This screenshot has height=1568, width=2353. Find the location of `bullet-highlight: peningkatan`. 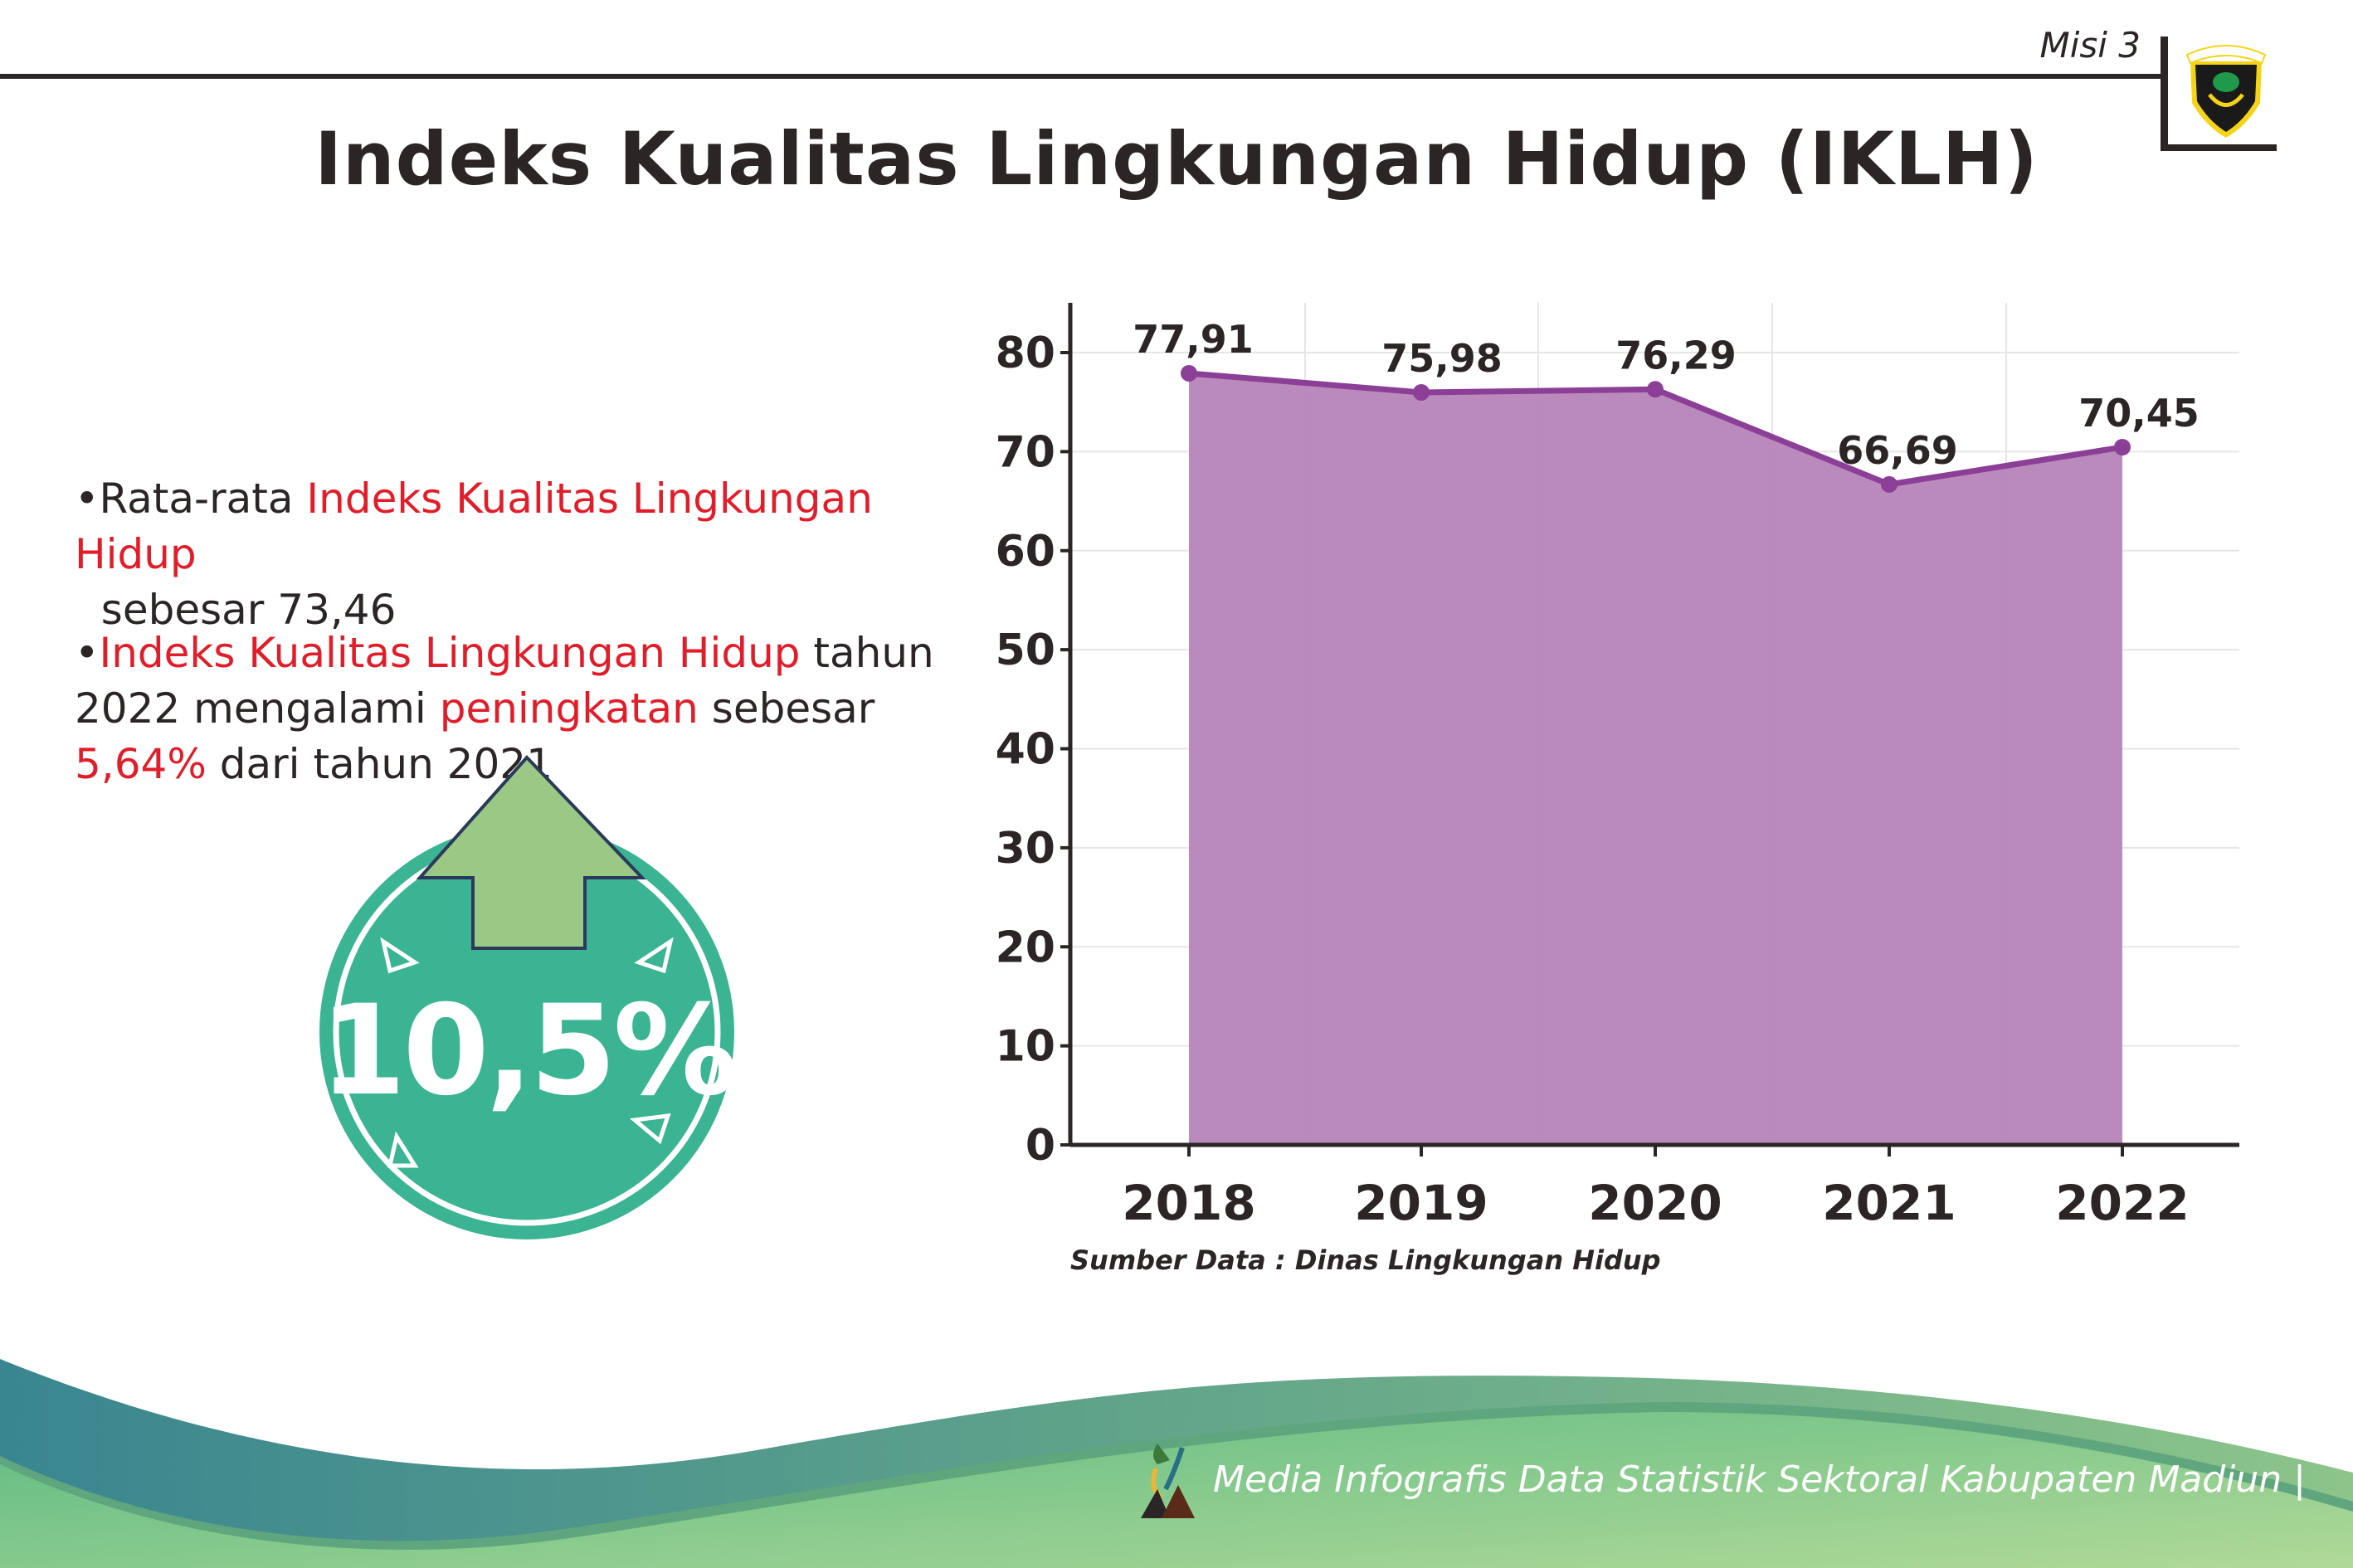

bullet-highlight: peningkatan is located at coordinates (569, 708).